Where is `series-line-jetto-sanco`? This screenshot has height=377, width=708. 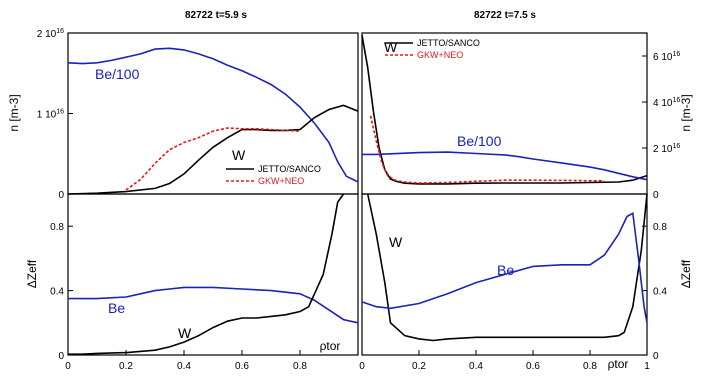
series-line-jetto-sanco is located at coordinates (213, 149).